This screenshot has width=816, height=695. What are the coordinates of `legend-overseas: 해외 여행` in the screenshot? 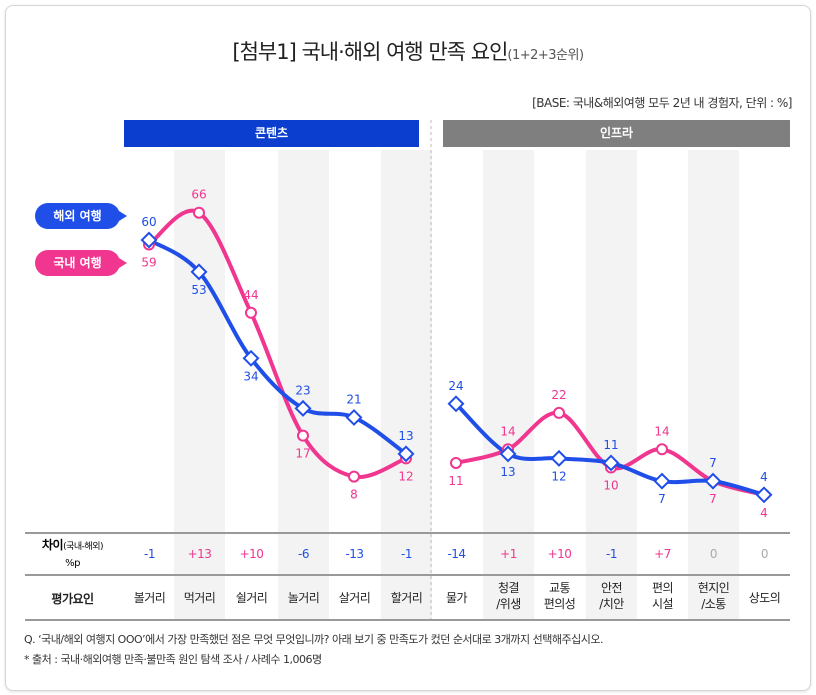 It's located at (81, 216).